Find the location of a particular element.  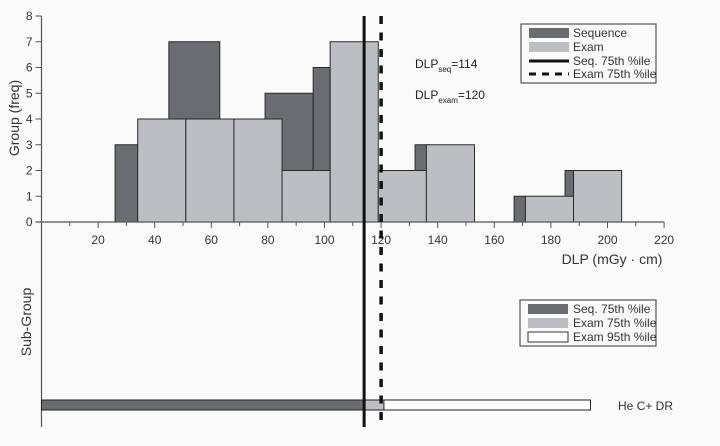

x-tick-label: 160 is located at coordinates (494, 240).